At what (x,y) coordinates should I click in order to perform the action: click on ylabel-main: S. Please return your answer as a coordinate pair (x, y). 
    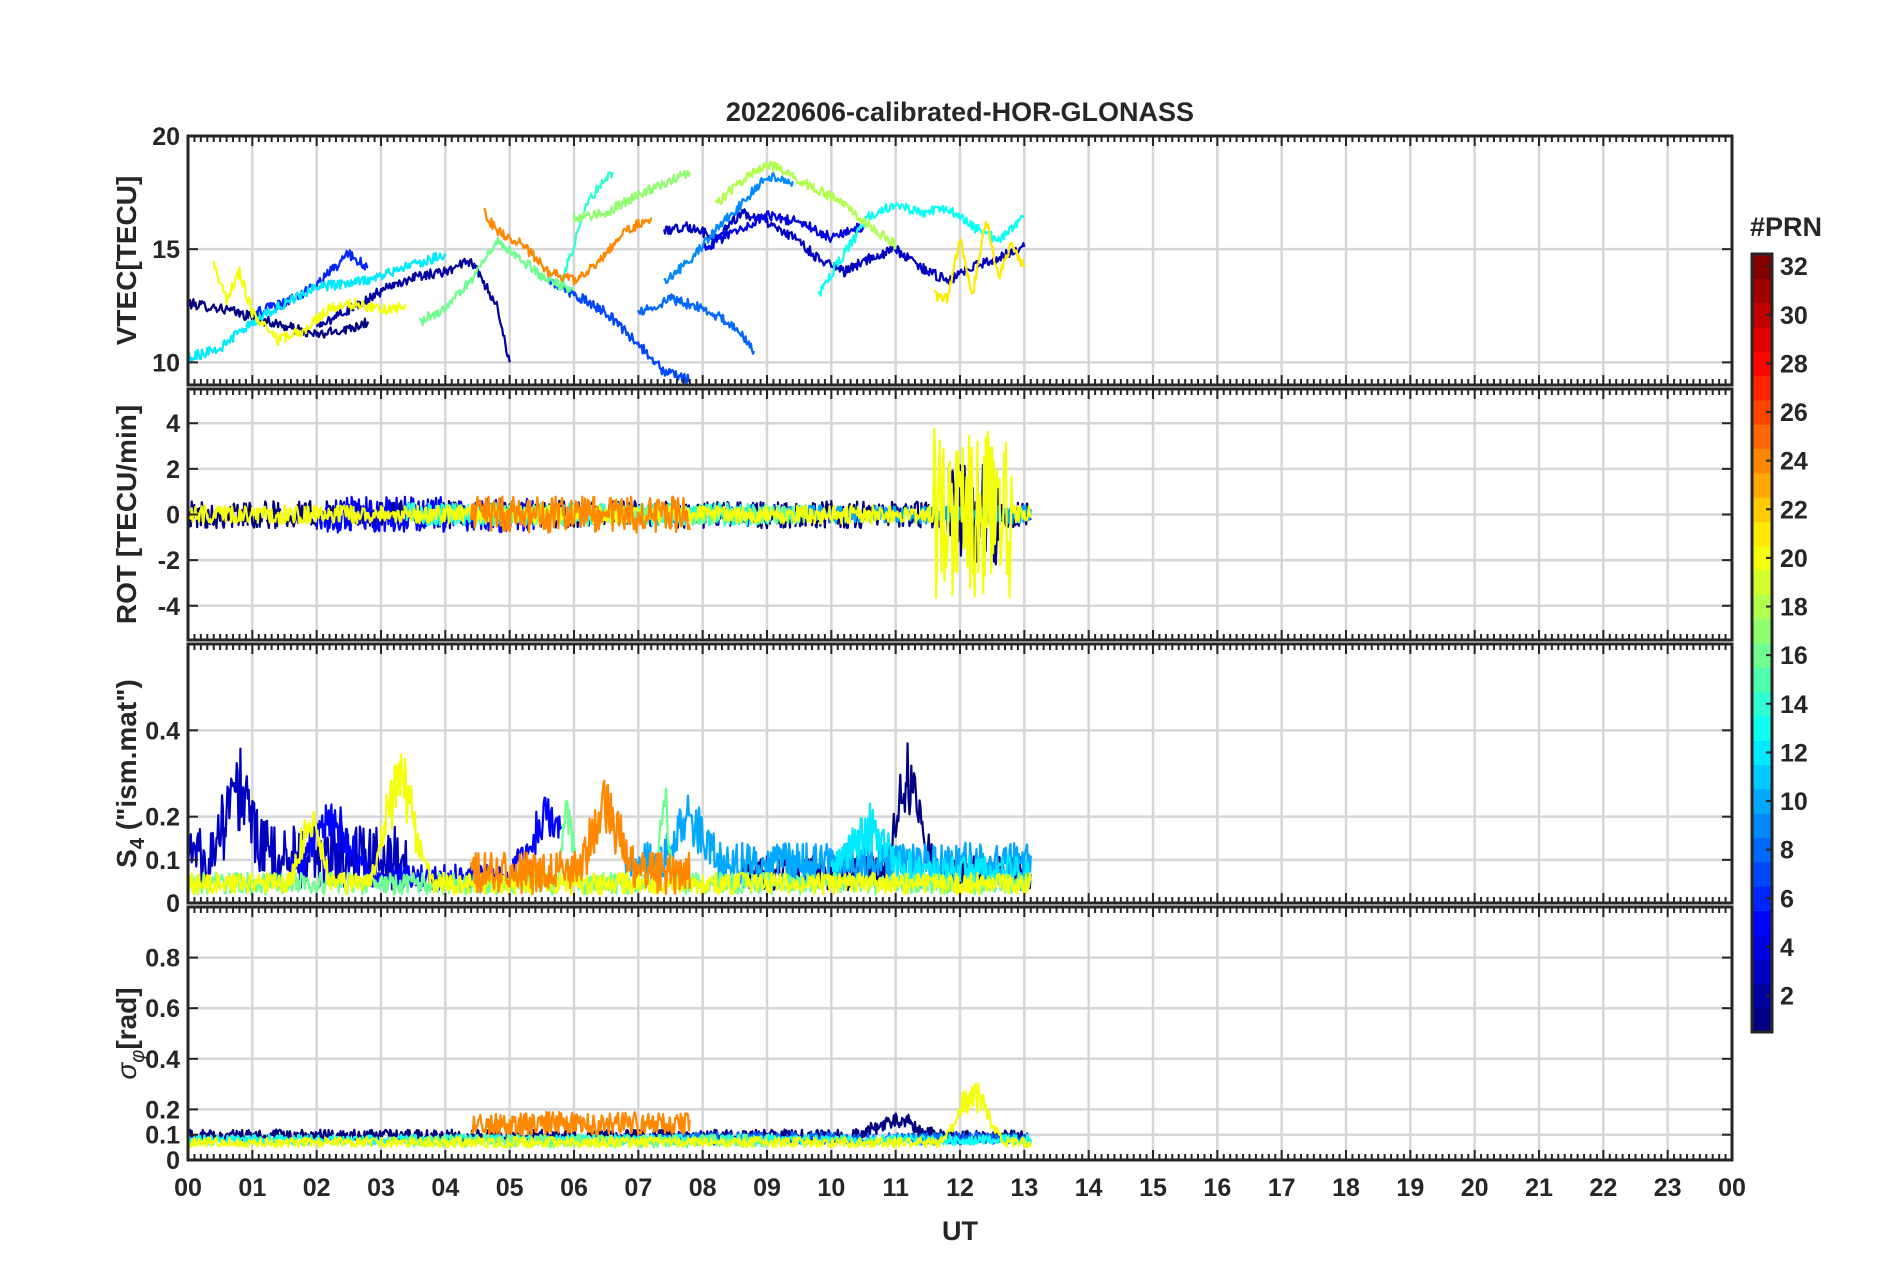
    Looking at the image, I should click on (126, 858).